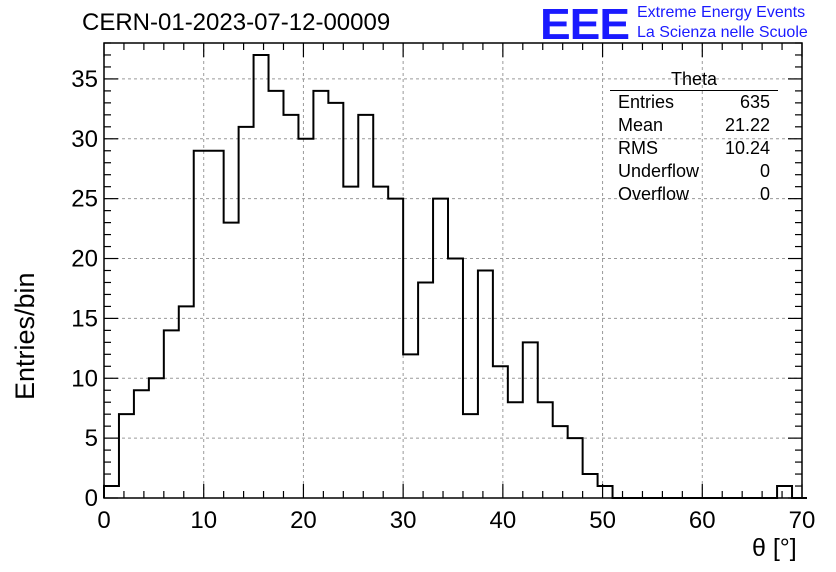 The height and width of the screenshot is (572, 836). I want to click on x-tick-label: 30, so click(403, 520).